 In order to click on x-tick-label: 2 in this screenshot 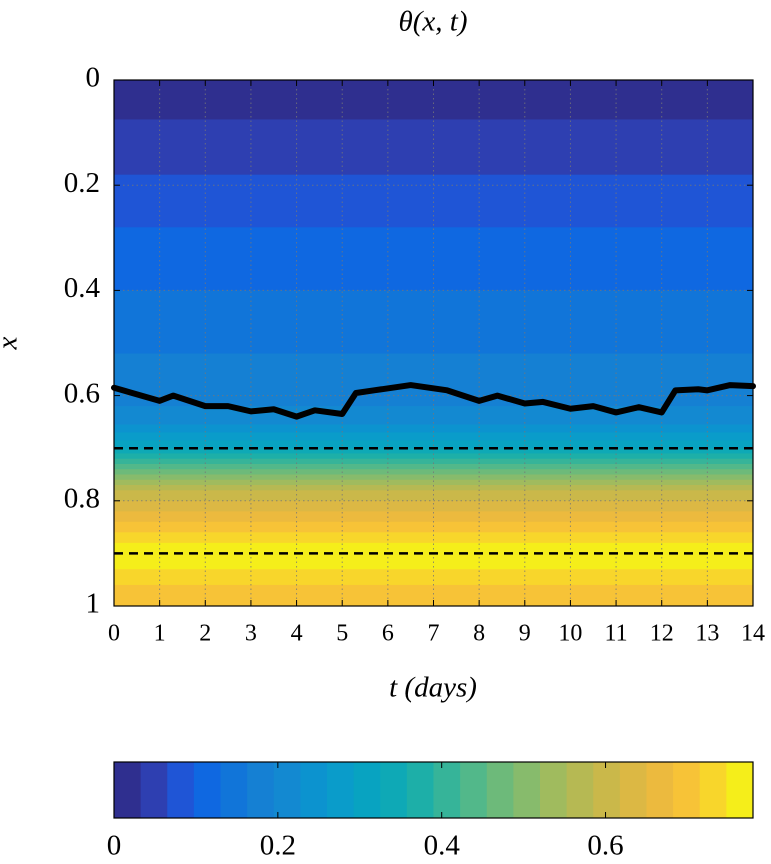, I will do `click(205, 634)`.